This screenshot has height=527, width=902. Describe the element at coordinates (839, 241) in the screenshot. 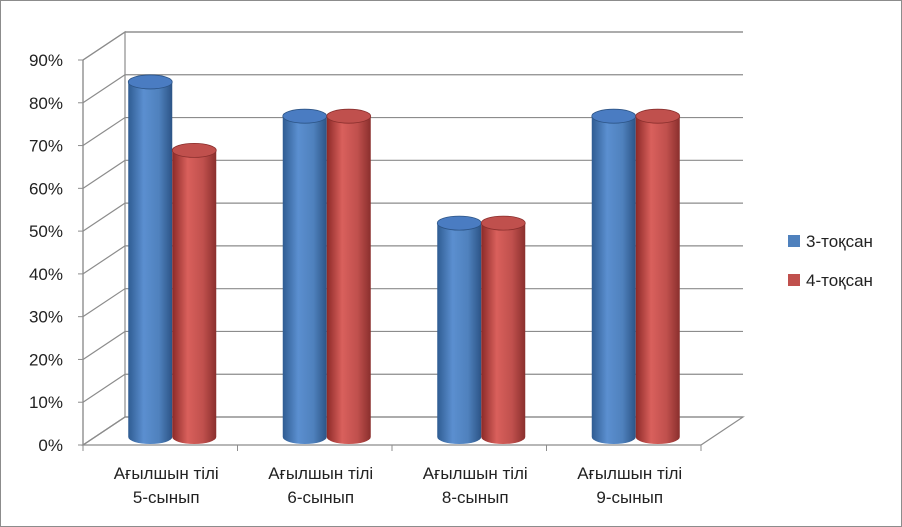

I see `legend-label: 3-тоқсан` at that location.